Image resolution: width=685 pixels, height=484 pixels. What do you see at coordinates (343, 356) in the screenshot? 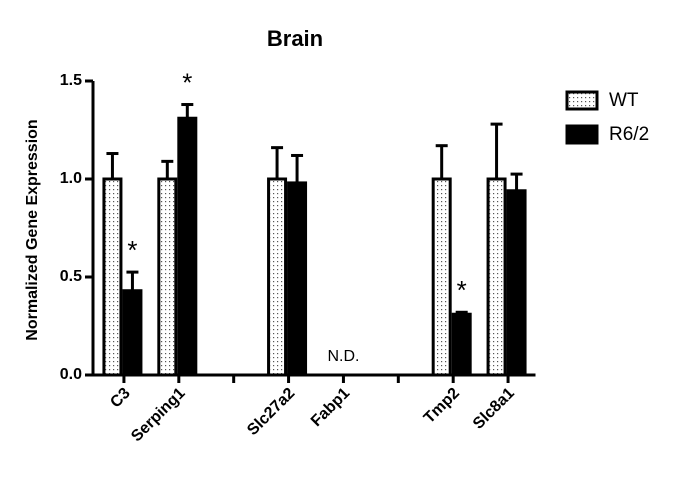
I see `annotation: N.D.` at bounding box center [343, 356].